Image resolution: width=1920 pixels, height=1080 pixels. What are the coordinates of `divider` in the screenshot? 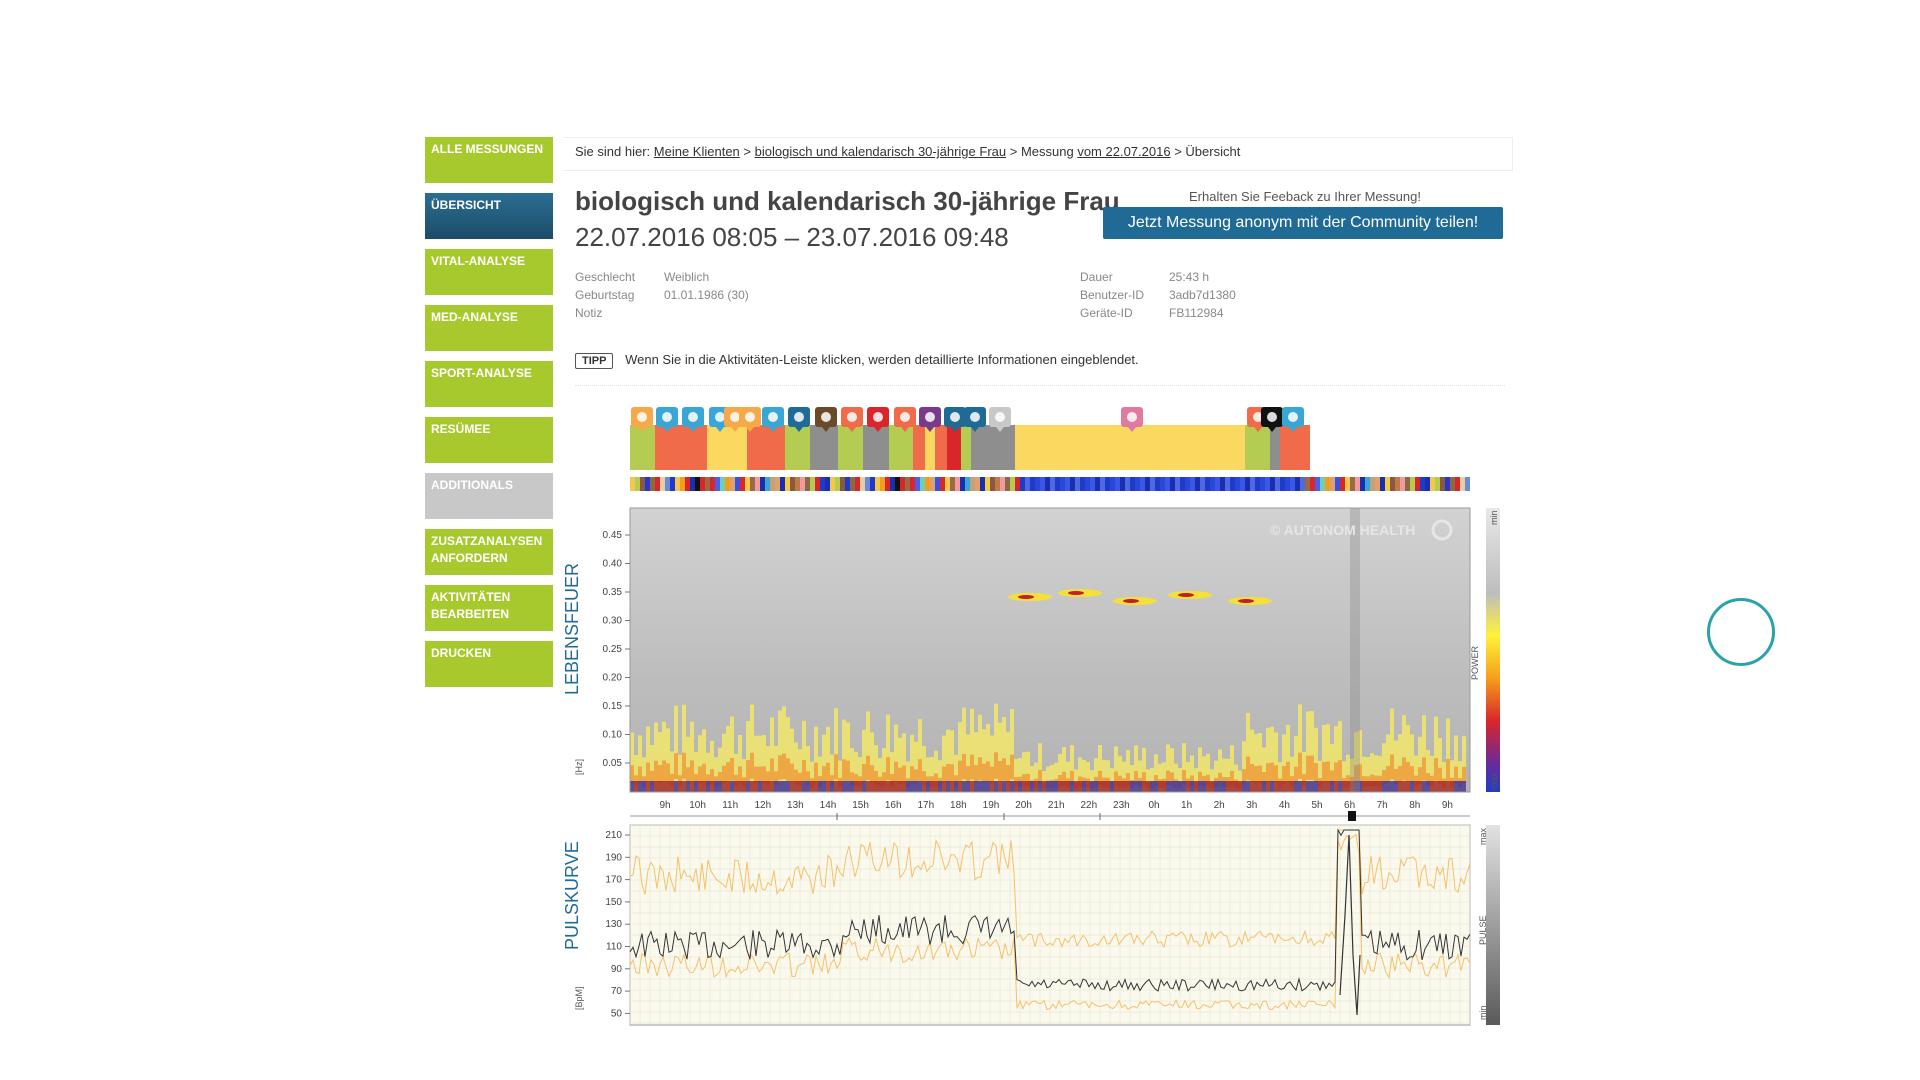 It's located at (1040, 385).